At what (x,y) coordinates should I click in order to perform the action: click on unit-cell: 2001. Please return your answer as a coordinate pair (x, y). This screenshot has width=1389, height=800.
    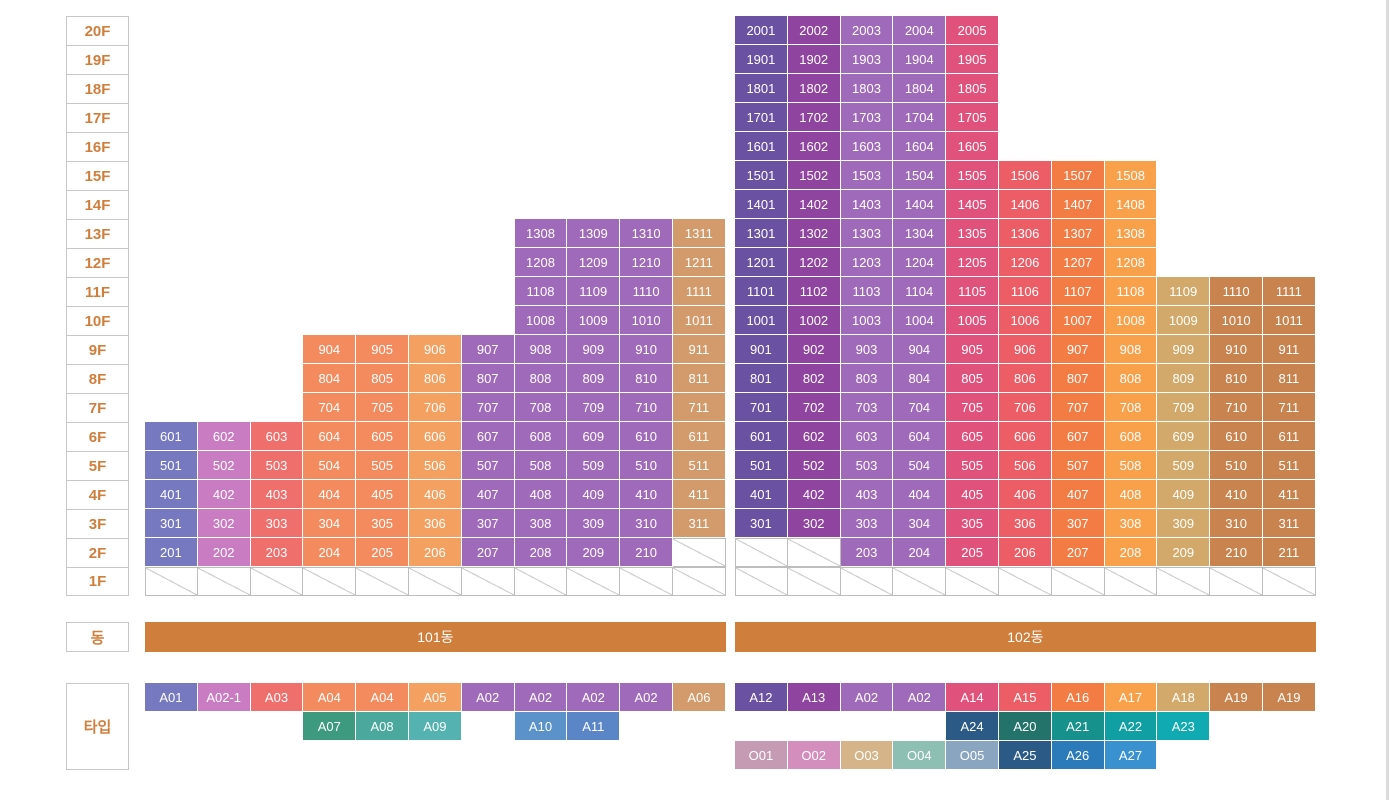
    Looking at the image, I should click on (761, 30).